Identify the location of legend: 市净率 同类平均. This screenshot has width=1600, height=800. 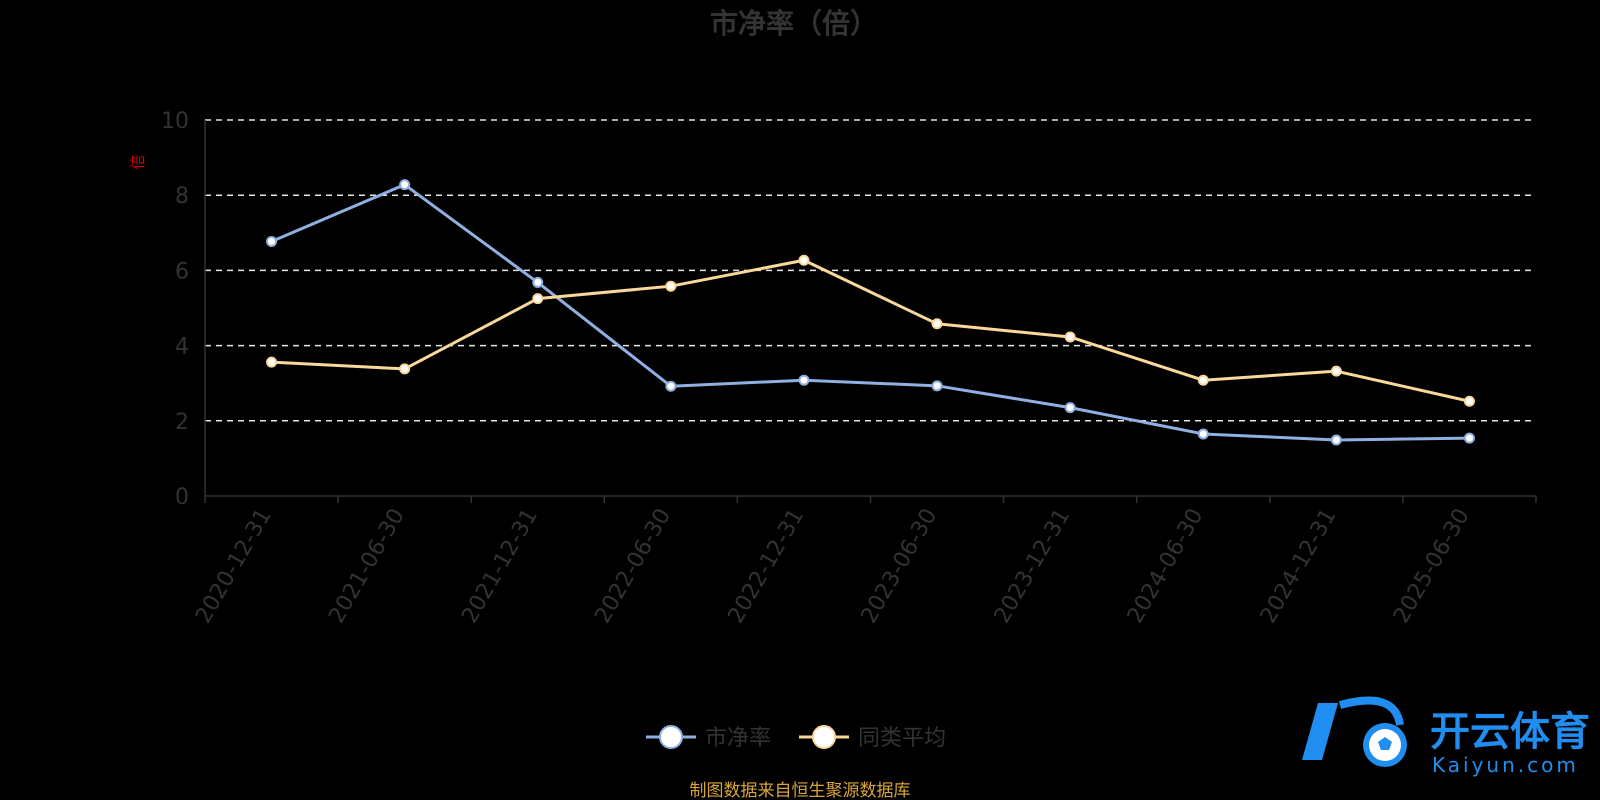
(796, 738).